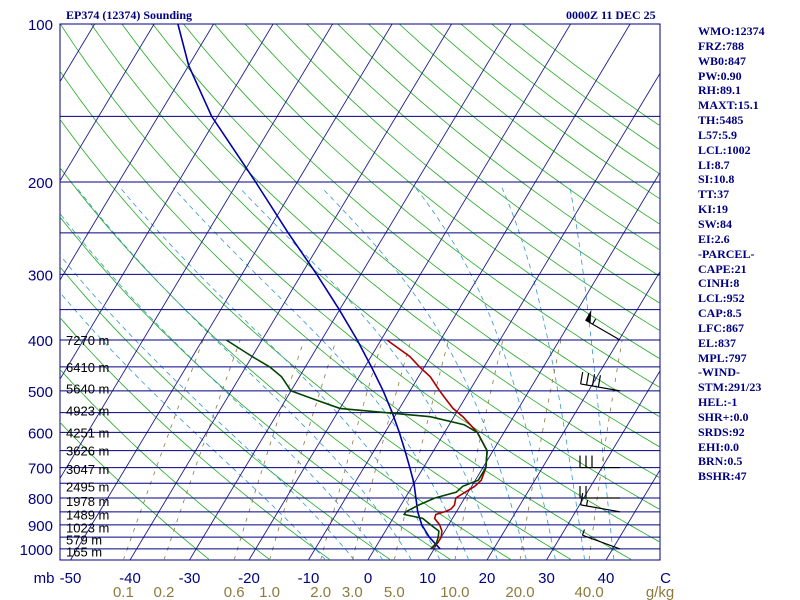  Describe the element at coordinates (660, 592) in the screenshot. I see `mixing-ratio-label: g/kg` at that location.